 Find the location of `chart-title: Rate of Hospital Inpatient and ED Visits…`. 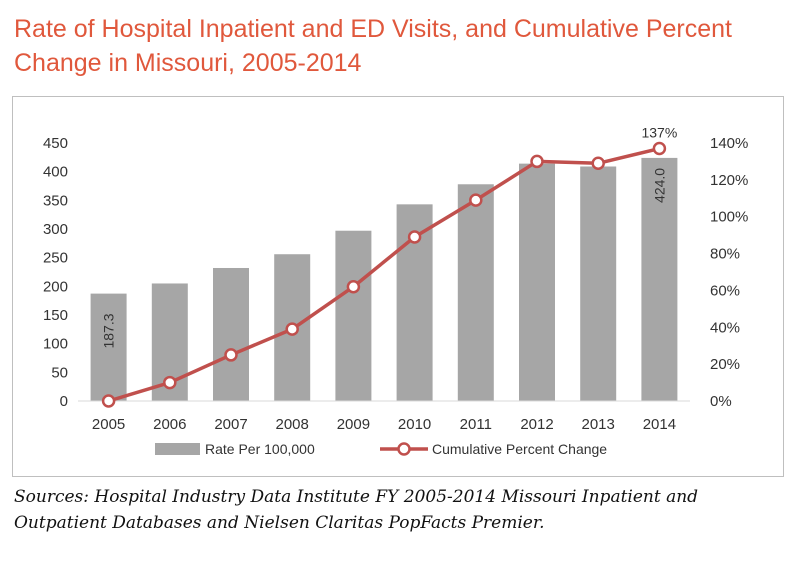

chart-title: Rate of Hospital Inpatient and ED Visits… is located at coordinates (373, 46).